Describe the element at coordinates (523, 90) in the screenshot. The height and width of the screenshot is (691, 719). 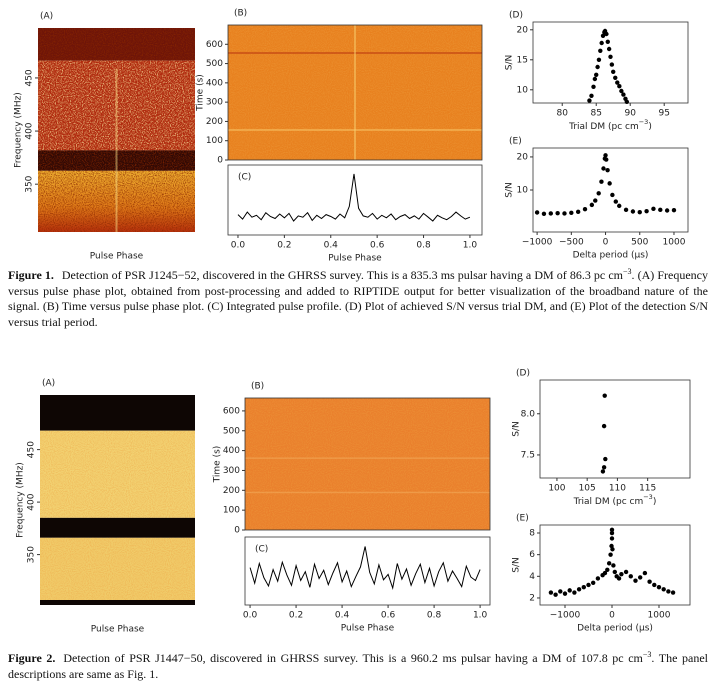
I see `y-tick-label: 10` at that location.